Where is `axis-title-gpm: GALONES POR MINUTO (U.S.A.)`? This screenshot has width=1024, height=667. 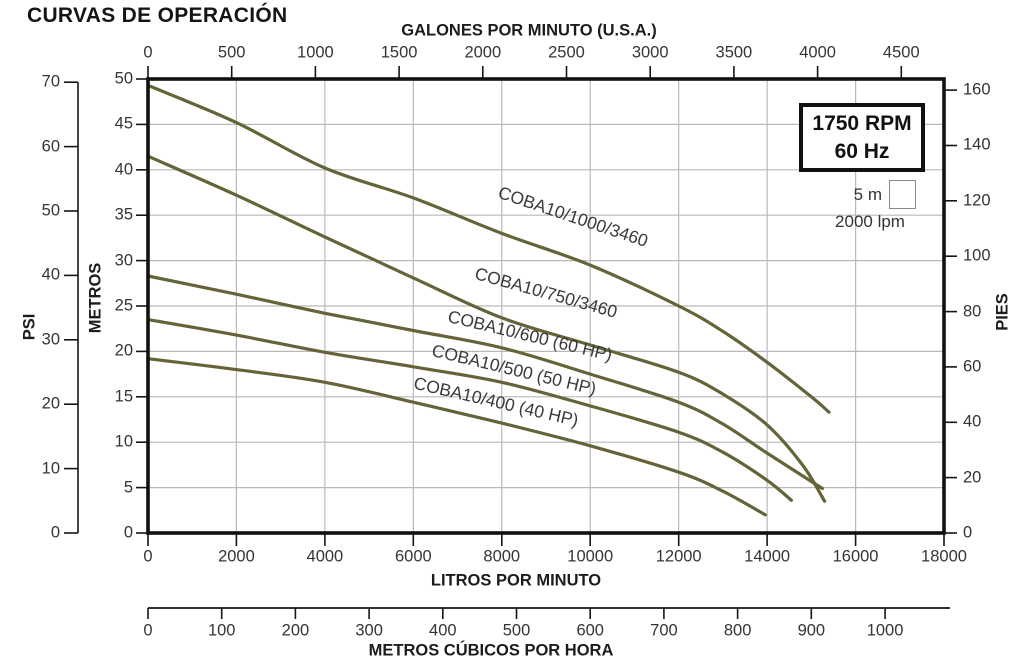
axis-title-gpm: GALONES POR MINUTO (U.S.A.) is located at coordinates (529, 30).